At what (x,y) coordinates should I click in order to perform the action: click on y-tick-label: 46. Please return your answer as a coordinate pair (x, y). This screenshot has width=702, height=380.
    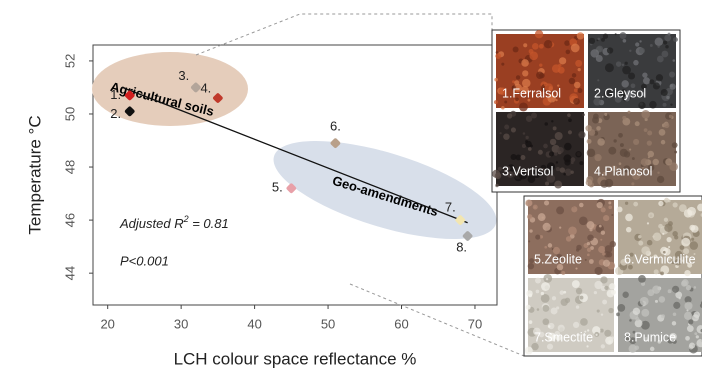
    Looking at the image, I should click on (69, 220).